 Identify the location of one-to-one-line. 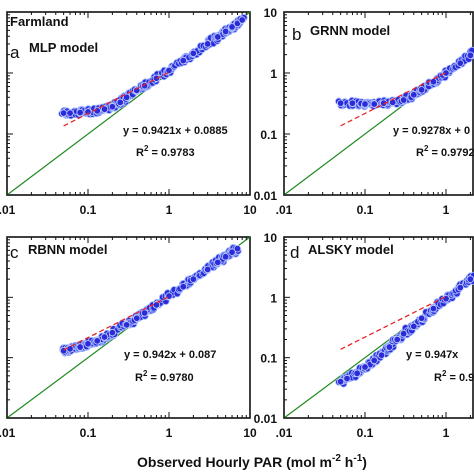
(378, 347).